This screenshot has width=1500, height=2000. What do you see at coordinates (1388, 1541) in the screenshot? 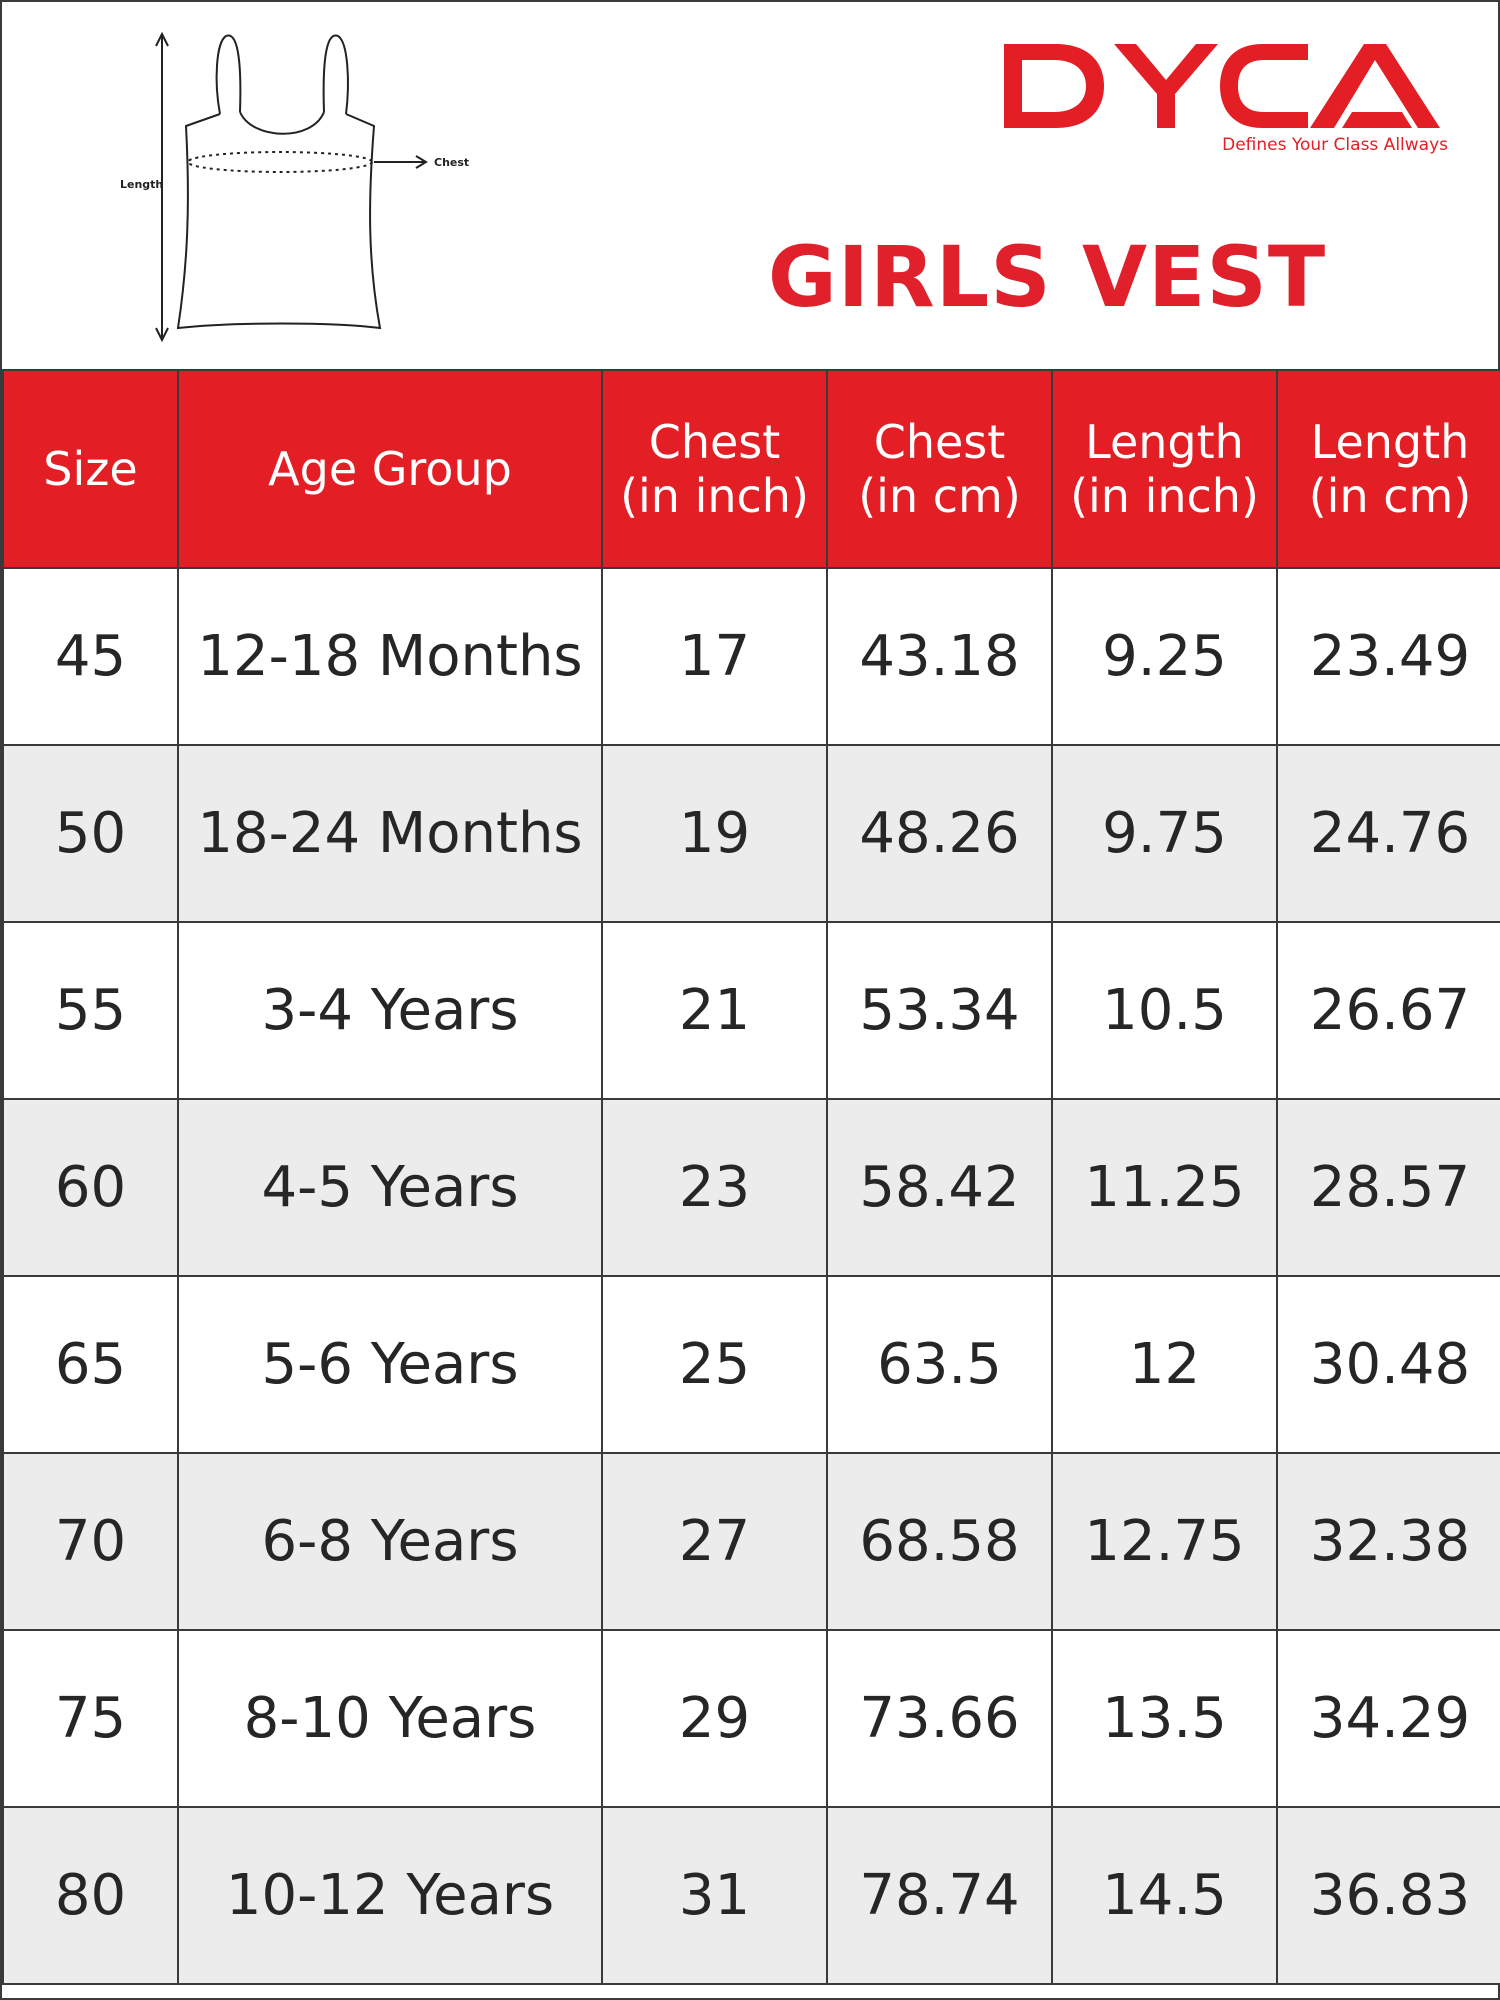
I see `cell-length-cm: 32.38` at bounding box center [1388, 1541].